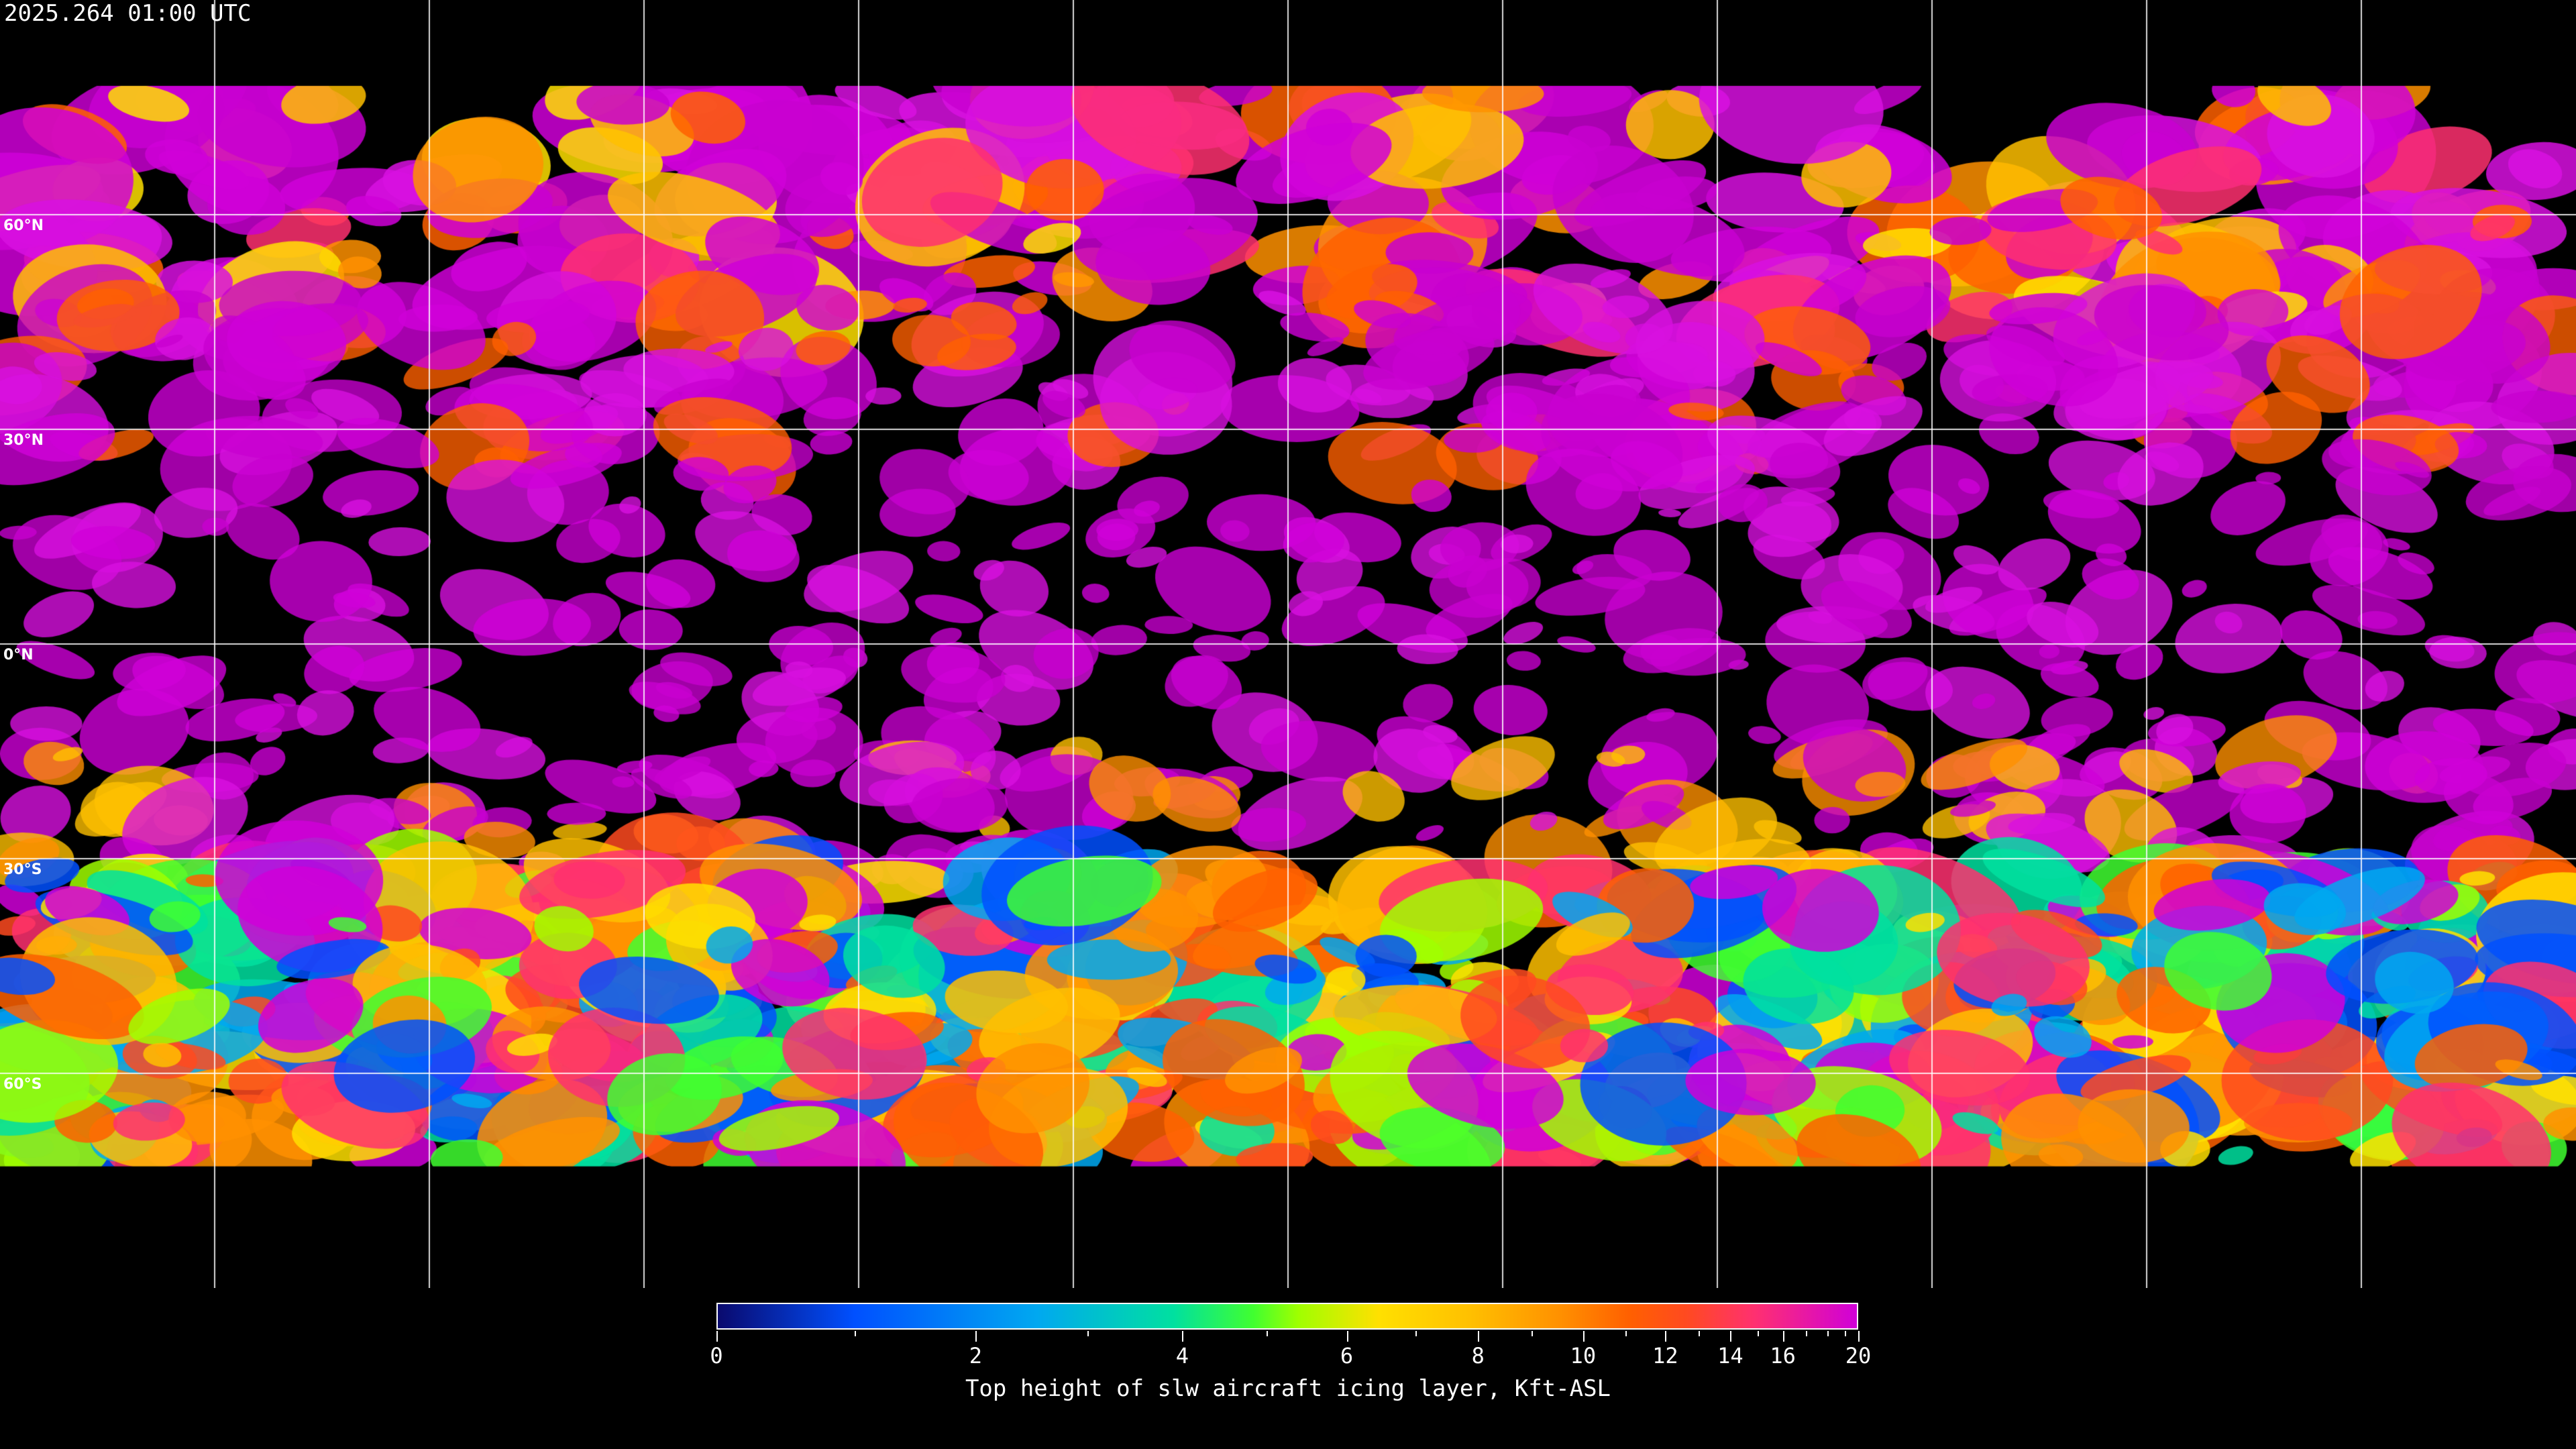 This screenshot has width=2576, height=1449. I want to click on tick-label-8: 8, so click(1478, 1355).